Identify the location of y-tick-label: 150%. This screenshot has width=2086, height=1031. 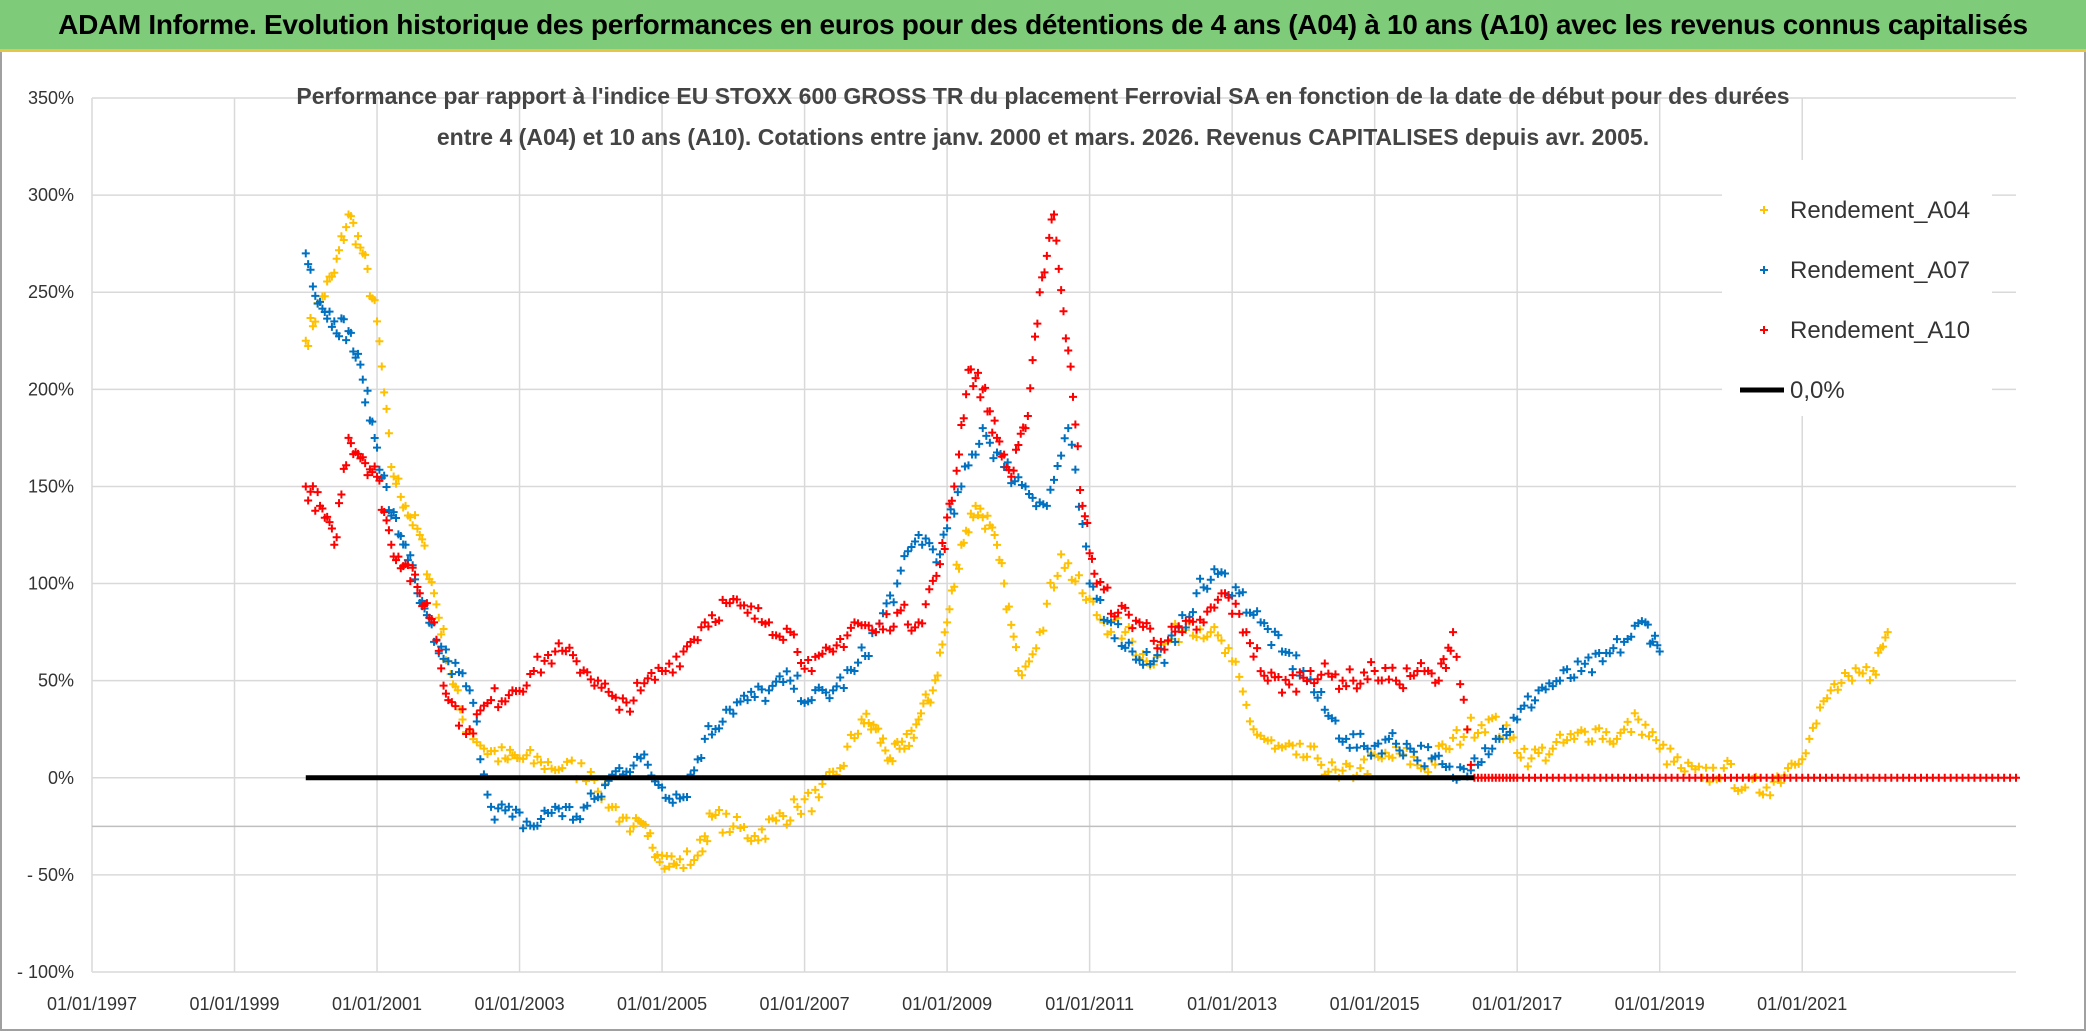
(51, 486).